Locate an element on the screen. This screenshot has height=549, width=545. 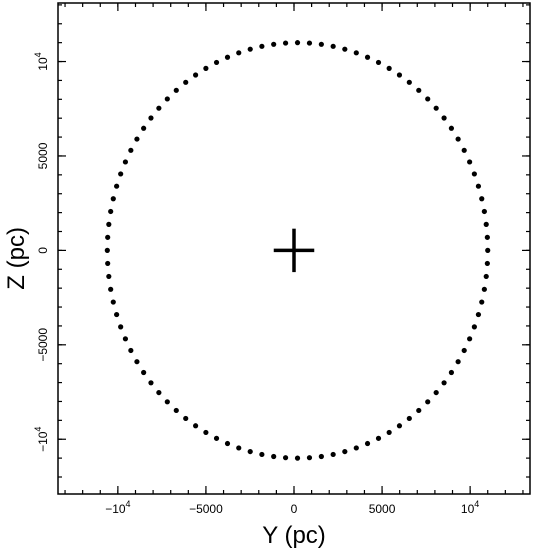
center-marker is located at coordinates (294, 250).